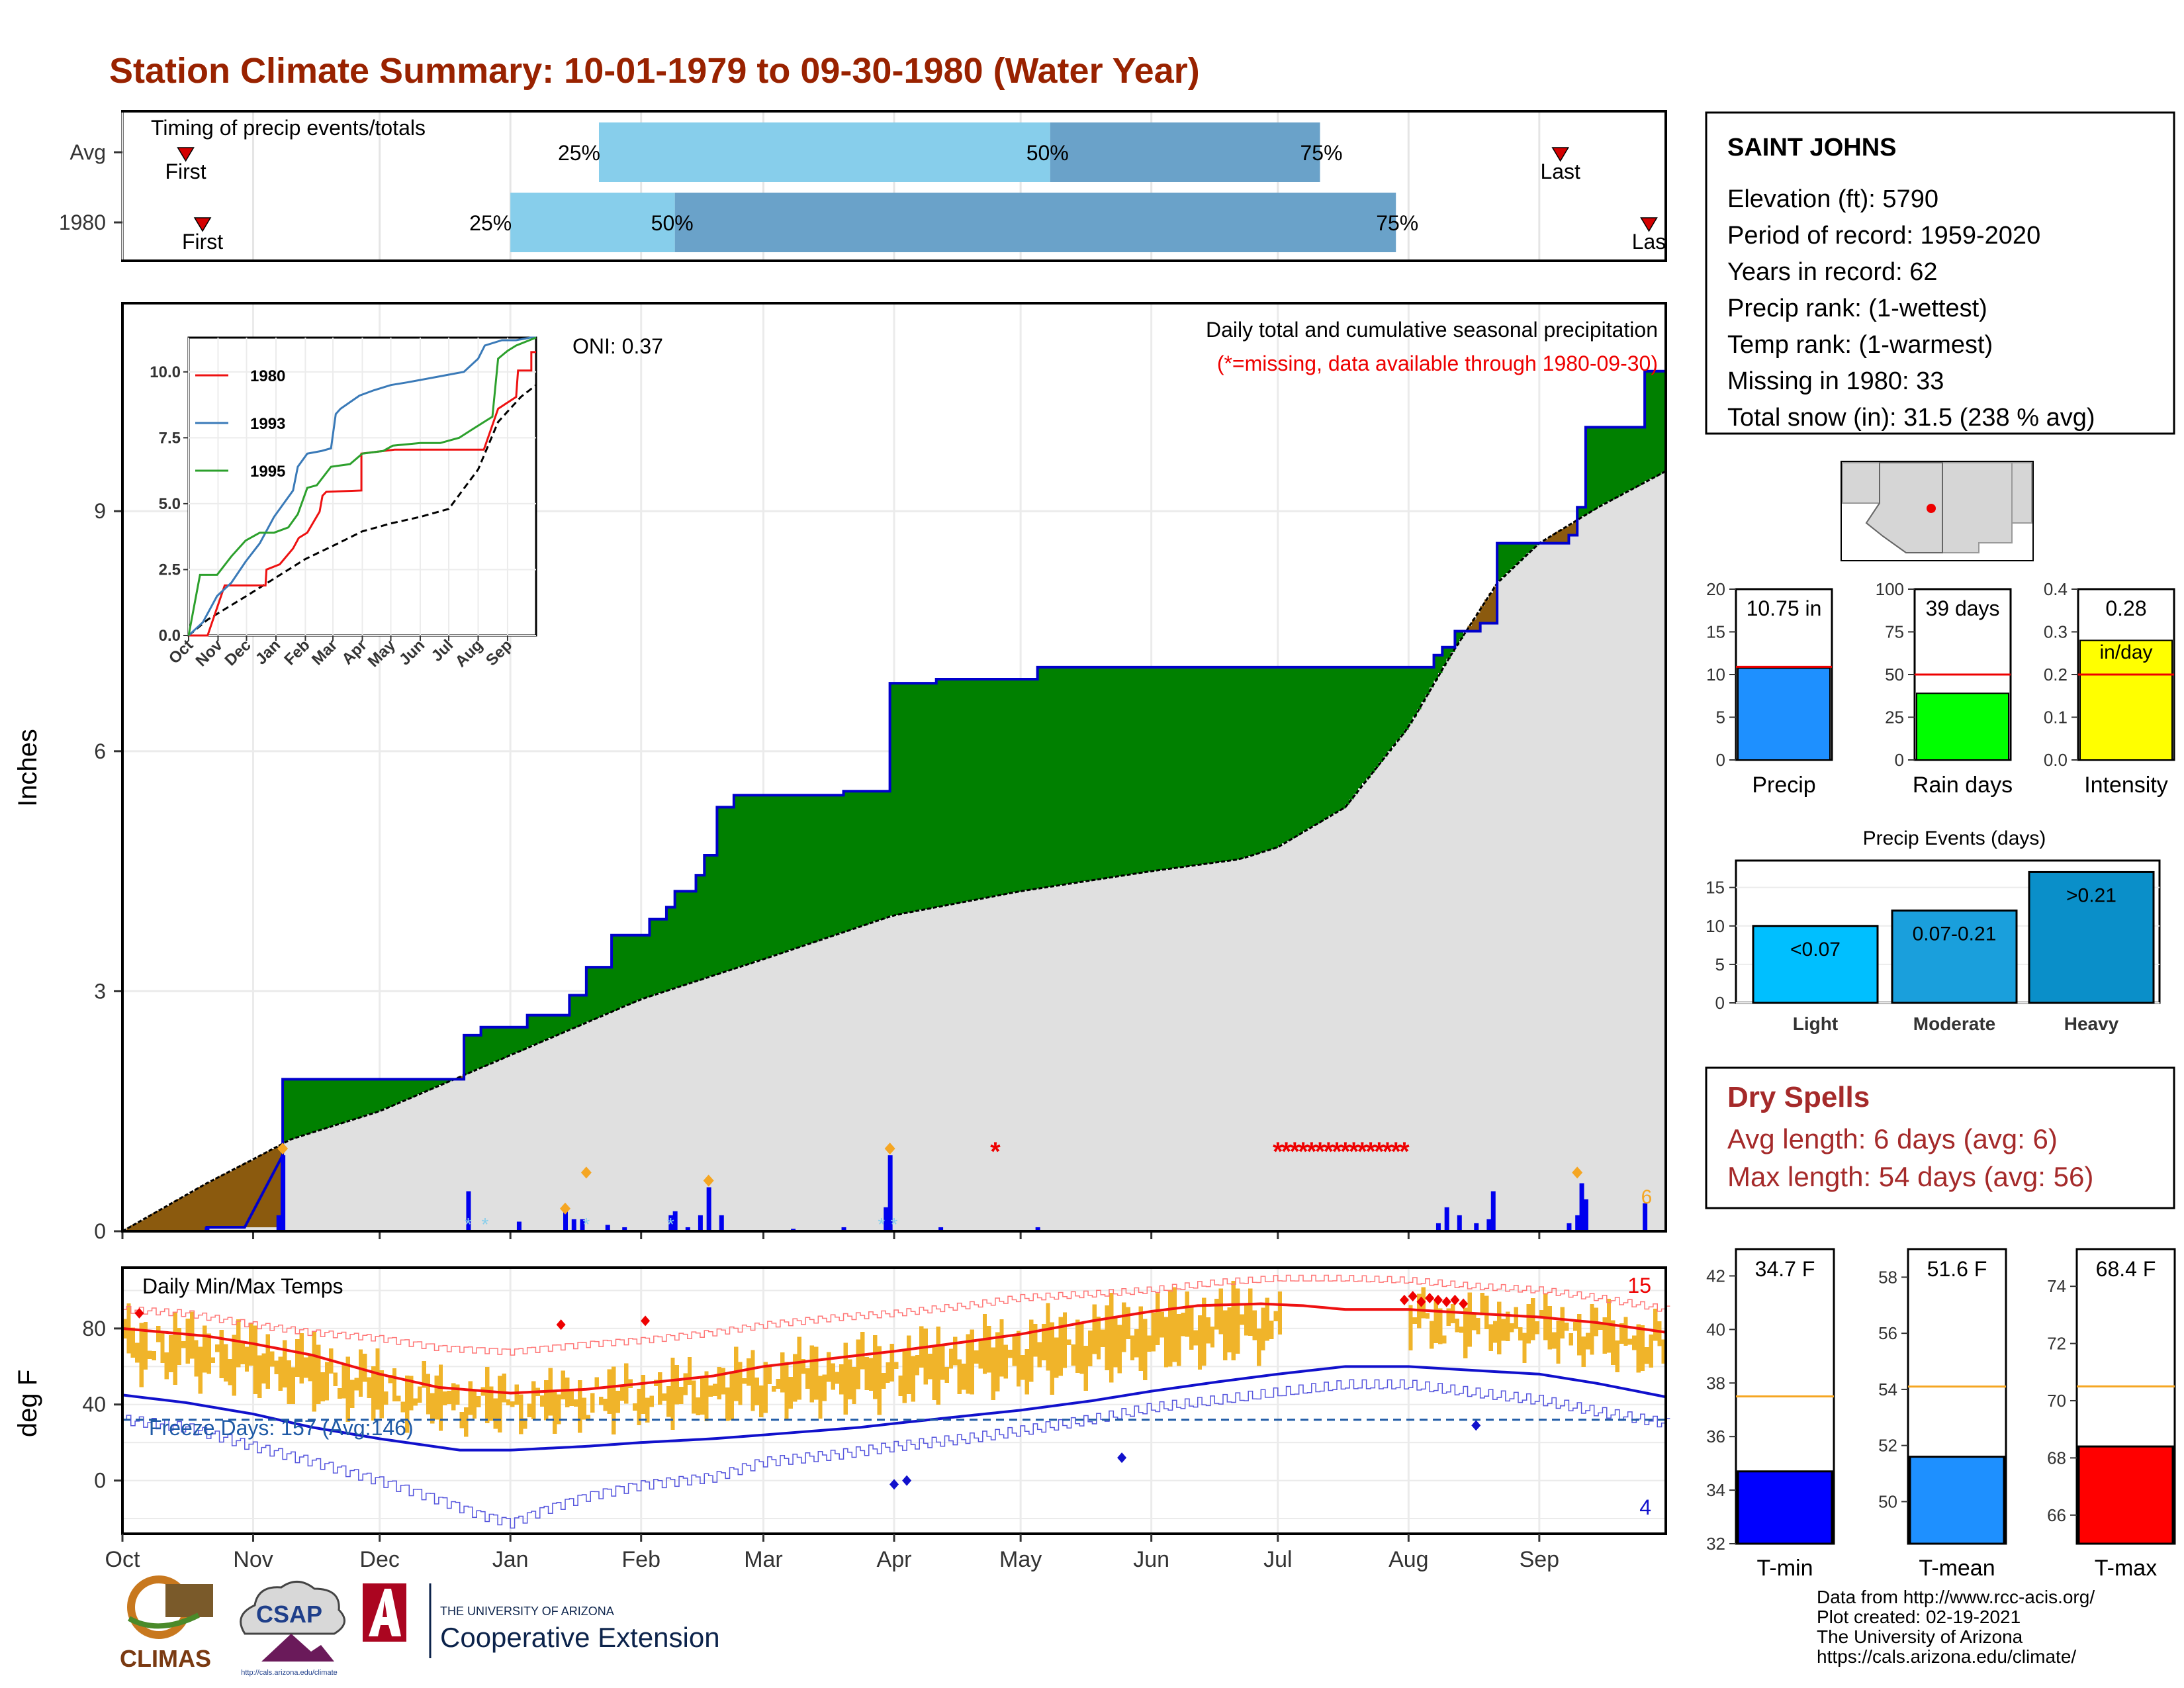  I want to click on season-bar-value-label: 10.75 in, so click(1784, 608).